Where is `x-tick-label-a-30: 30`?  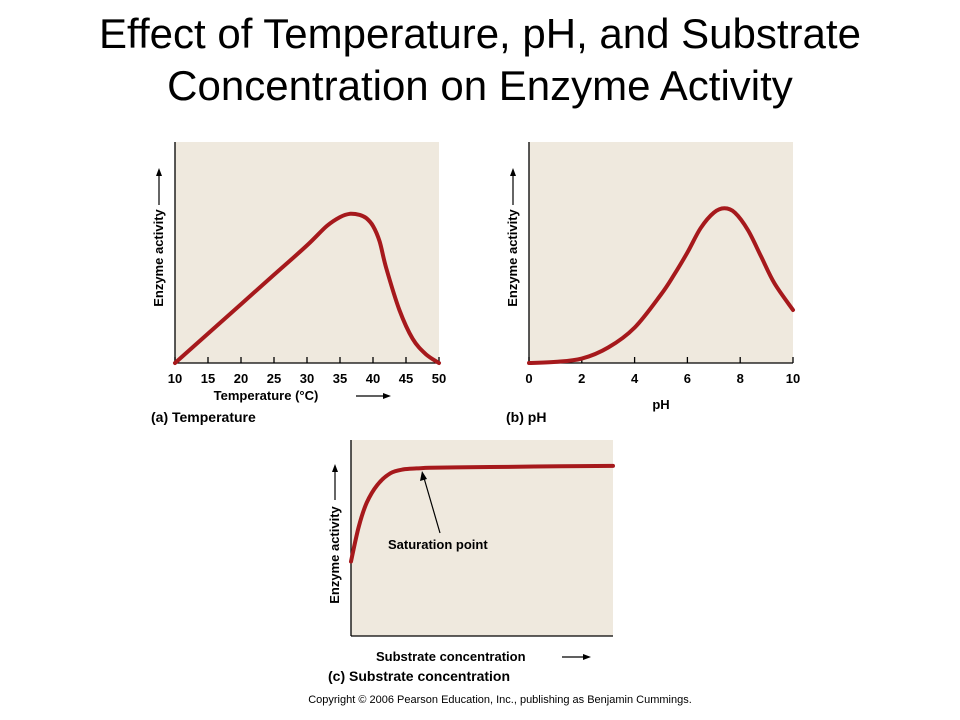 x-tick-label-a-30: 30 is located at coordinates (307, 378).